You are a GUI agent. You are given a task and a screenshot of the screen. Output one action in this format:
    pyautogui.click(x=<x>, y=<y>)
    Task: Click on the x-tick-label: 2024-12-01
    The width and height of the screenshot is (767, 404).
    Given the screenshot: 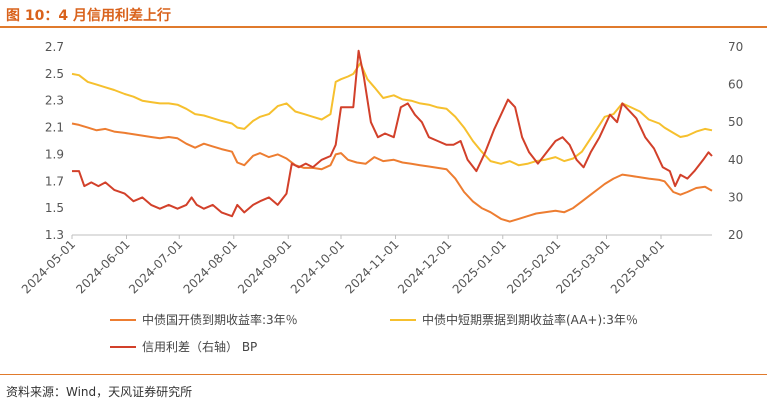 What is the action you would take?
    pyautogui.click(x=424, y=266)
    